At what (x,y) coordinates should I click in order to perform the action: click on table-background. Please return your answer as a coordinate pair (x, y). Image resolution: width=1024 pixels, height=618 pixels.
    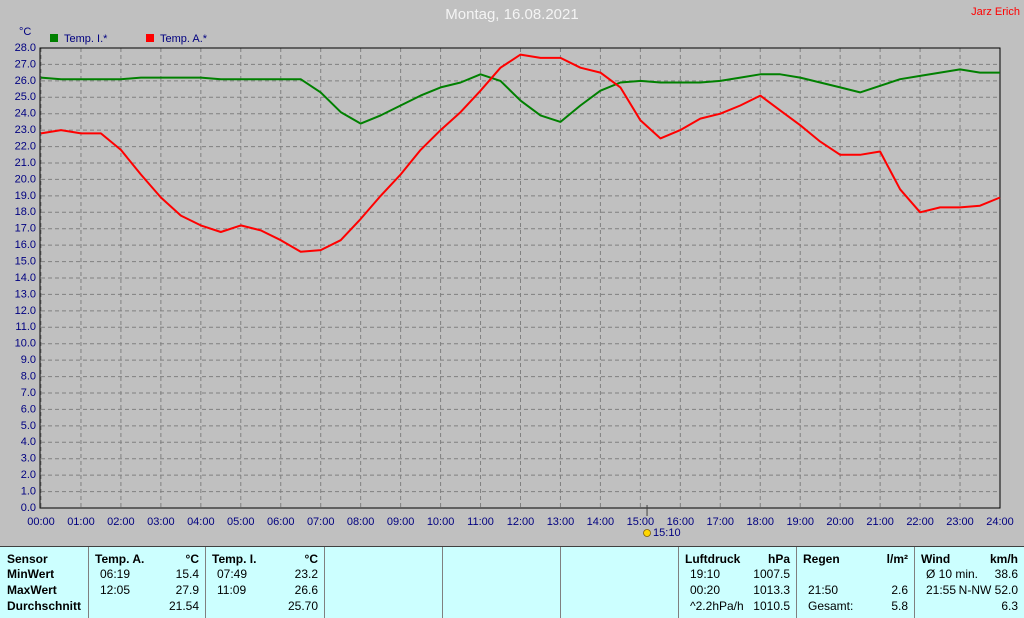
    Looking at the image, I should click on (512, 582).